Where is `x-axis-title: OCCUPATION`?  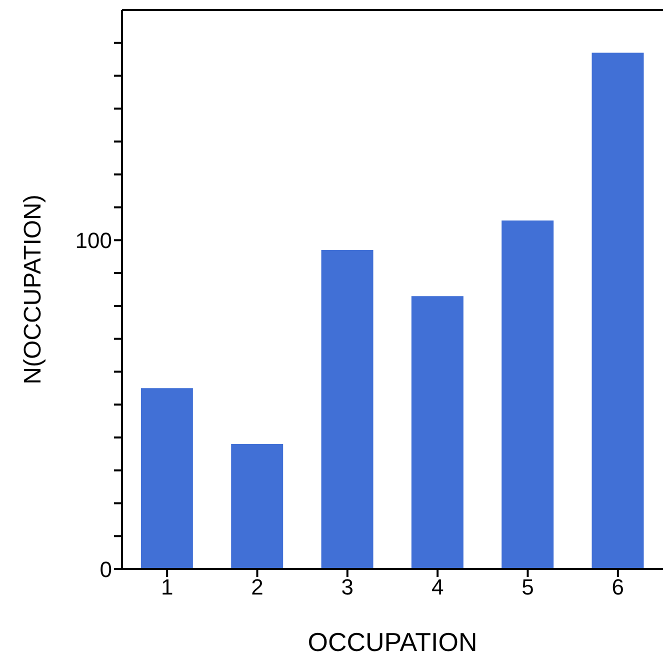 x-axis-title: OCCUPATION is located at coordinates (393, 642).